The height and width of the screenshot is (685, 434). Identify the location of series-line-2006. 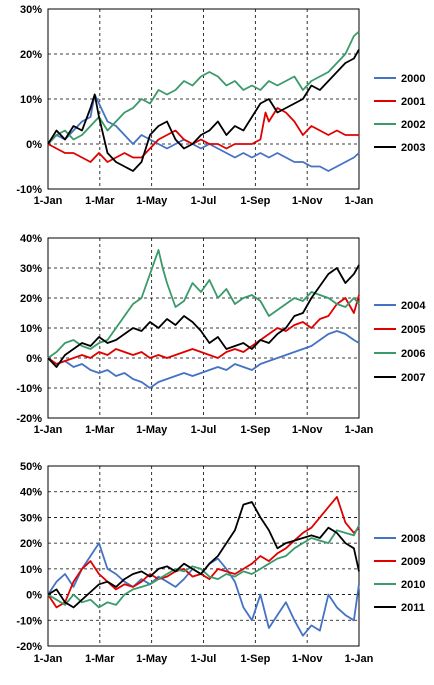
(203, 304).